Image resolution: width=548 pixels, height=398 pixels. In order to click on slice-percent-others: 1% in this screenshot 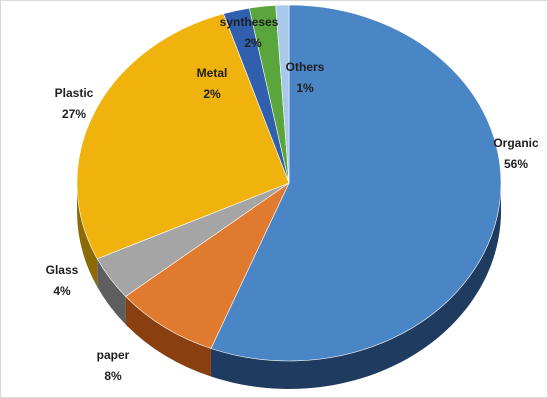, I will do `click(305, 88)`.